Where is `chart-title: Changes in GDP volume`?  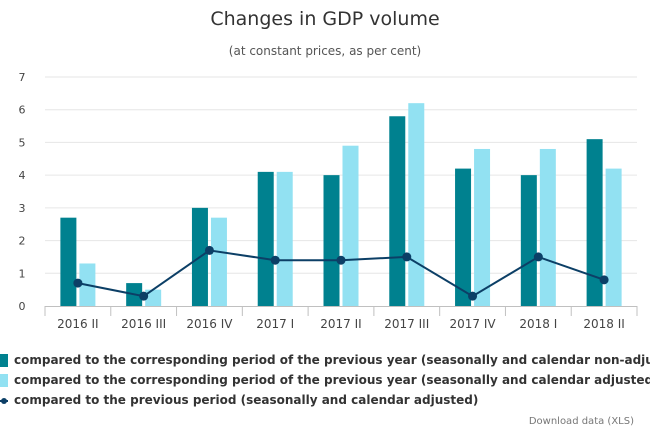
chart-title: Changes in GDP volume is located at coordinates (325, 19).